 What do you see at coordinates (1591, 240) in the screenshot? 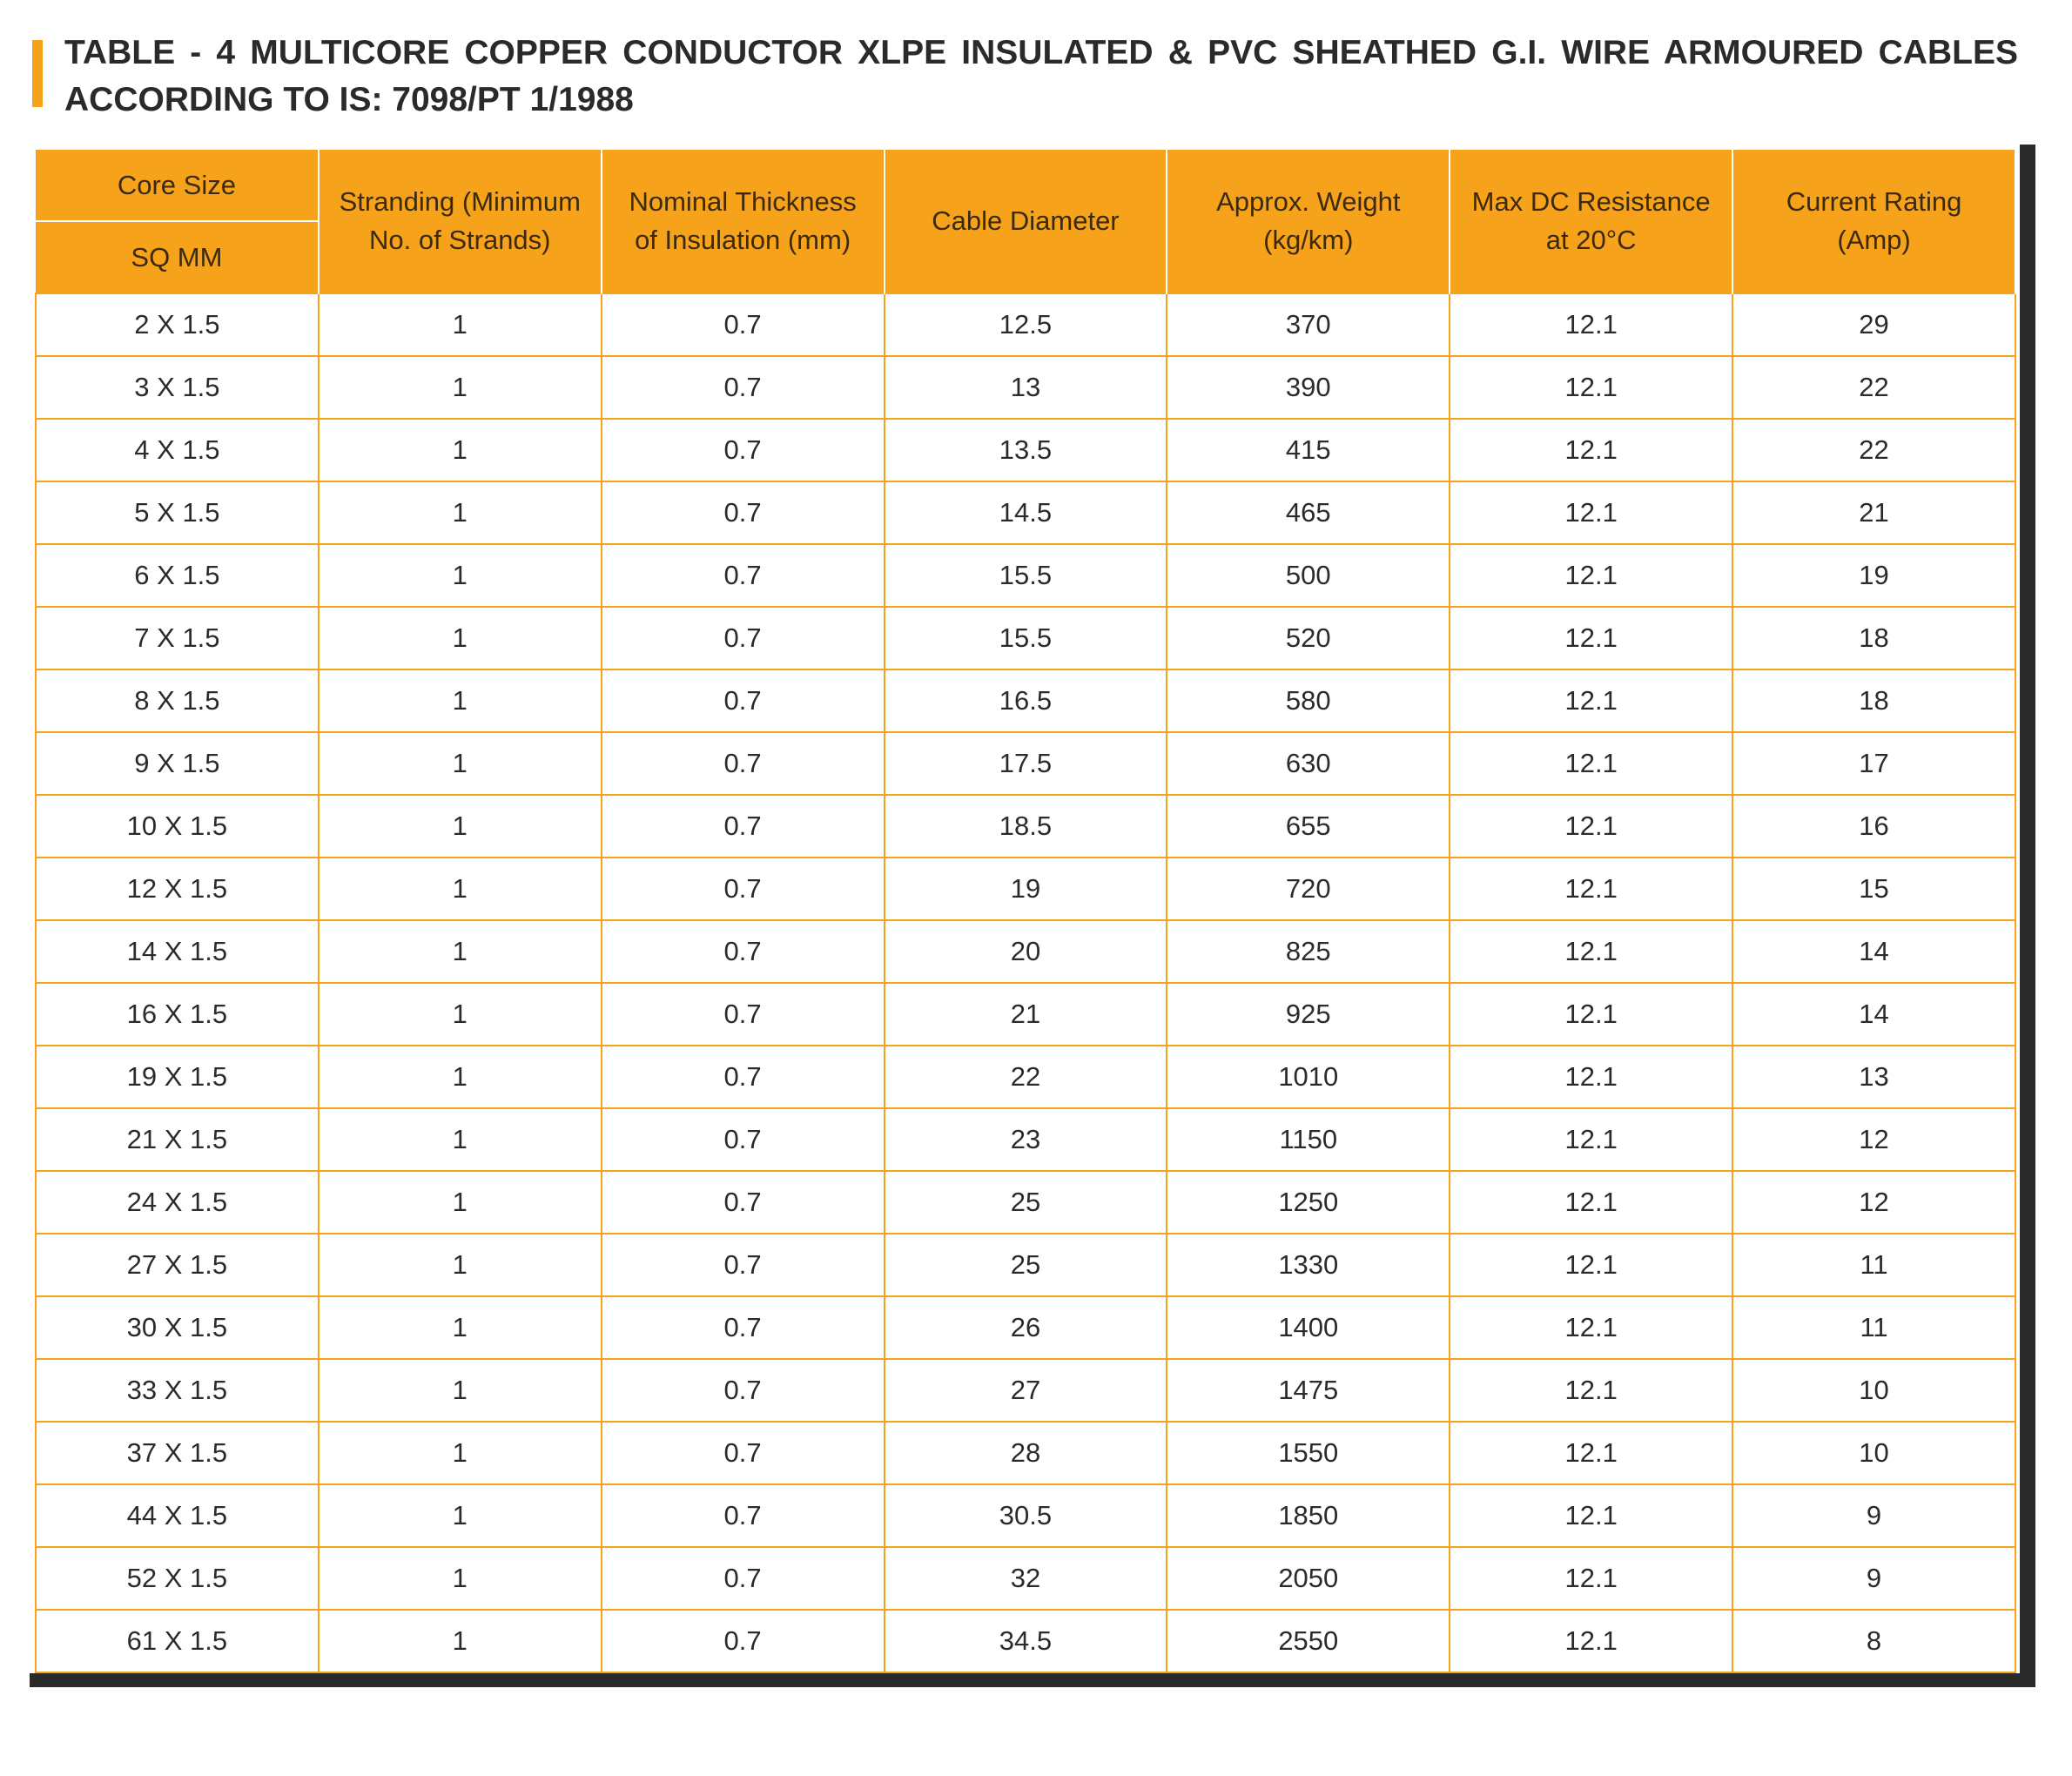
I see `header-line: at 20°C` at bounding box center [1591, 240].